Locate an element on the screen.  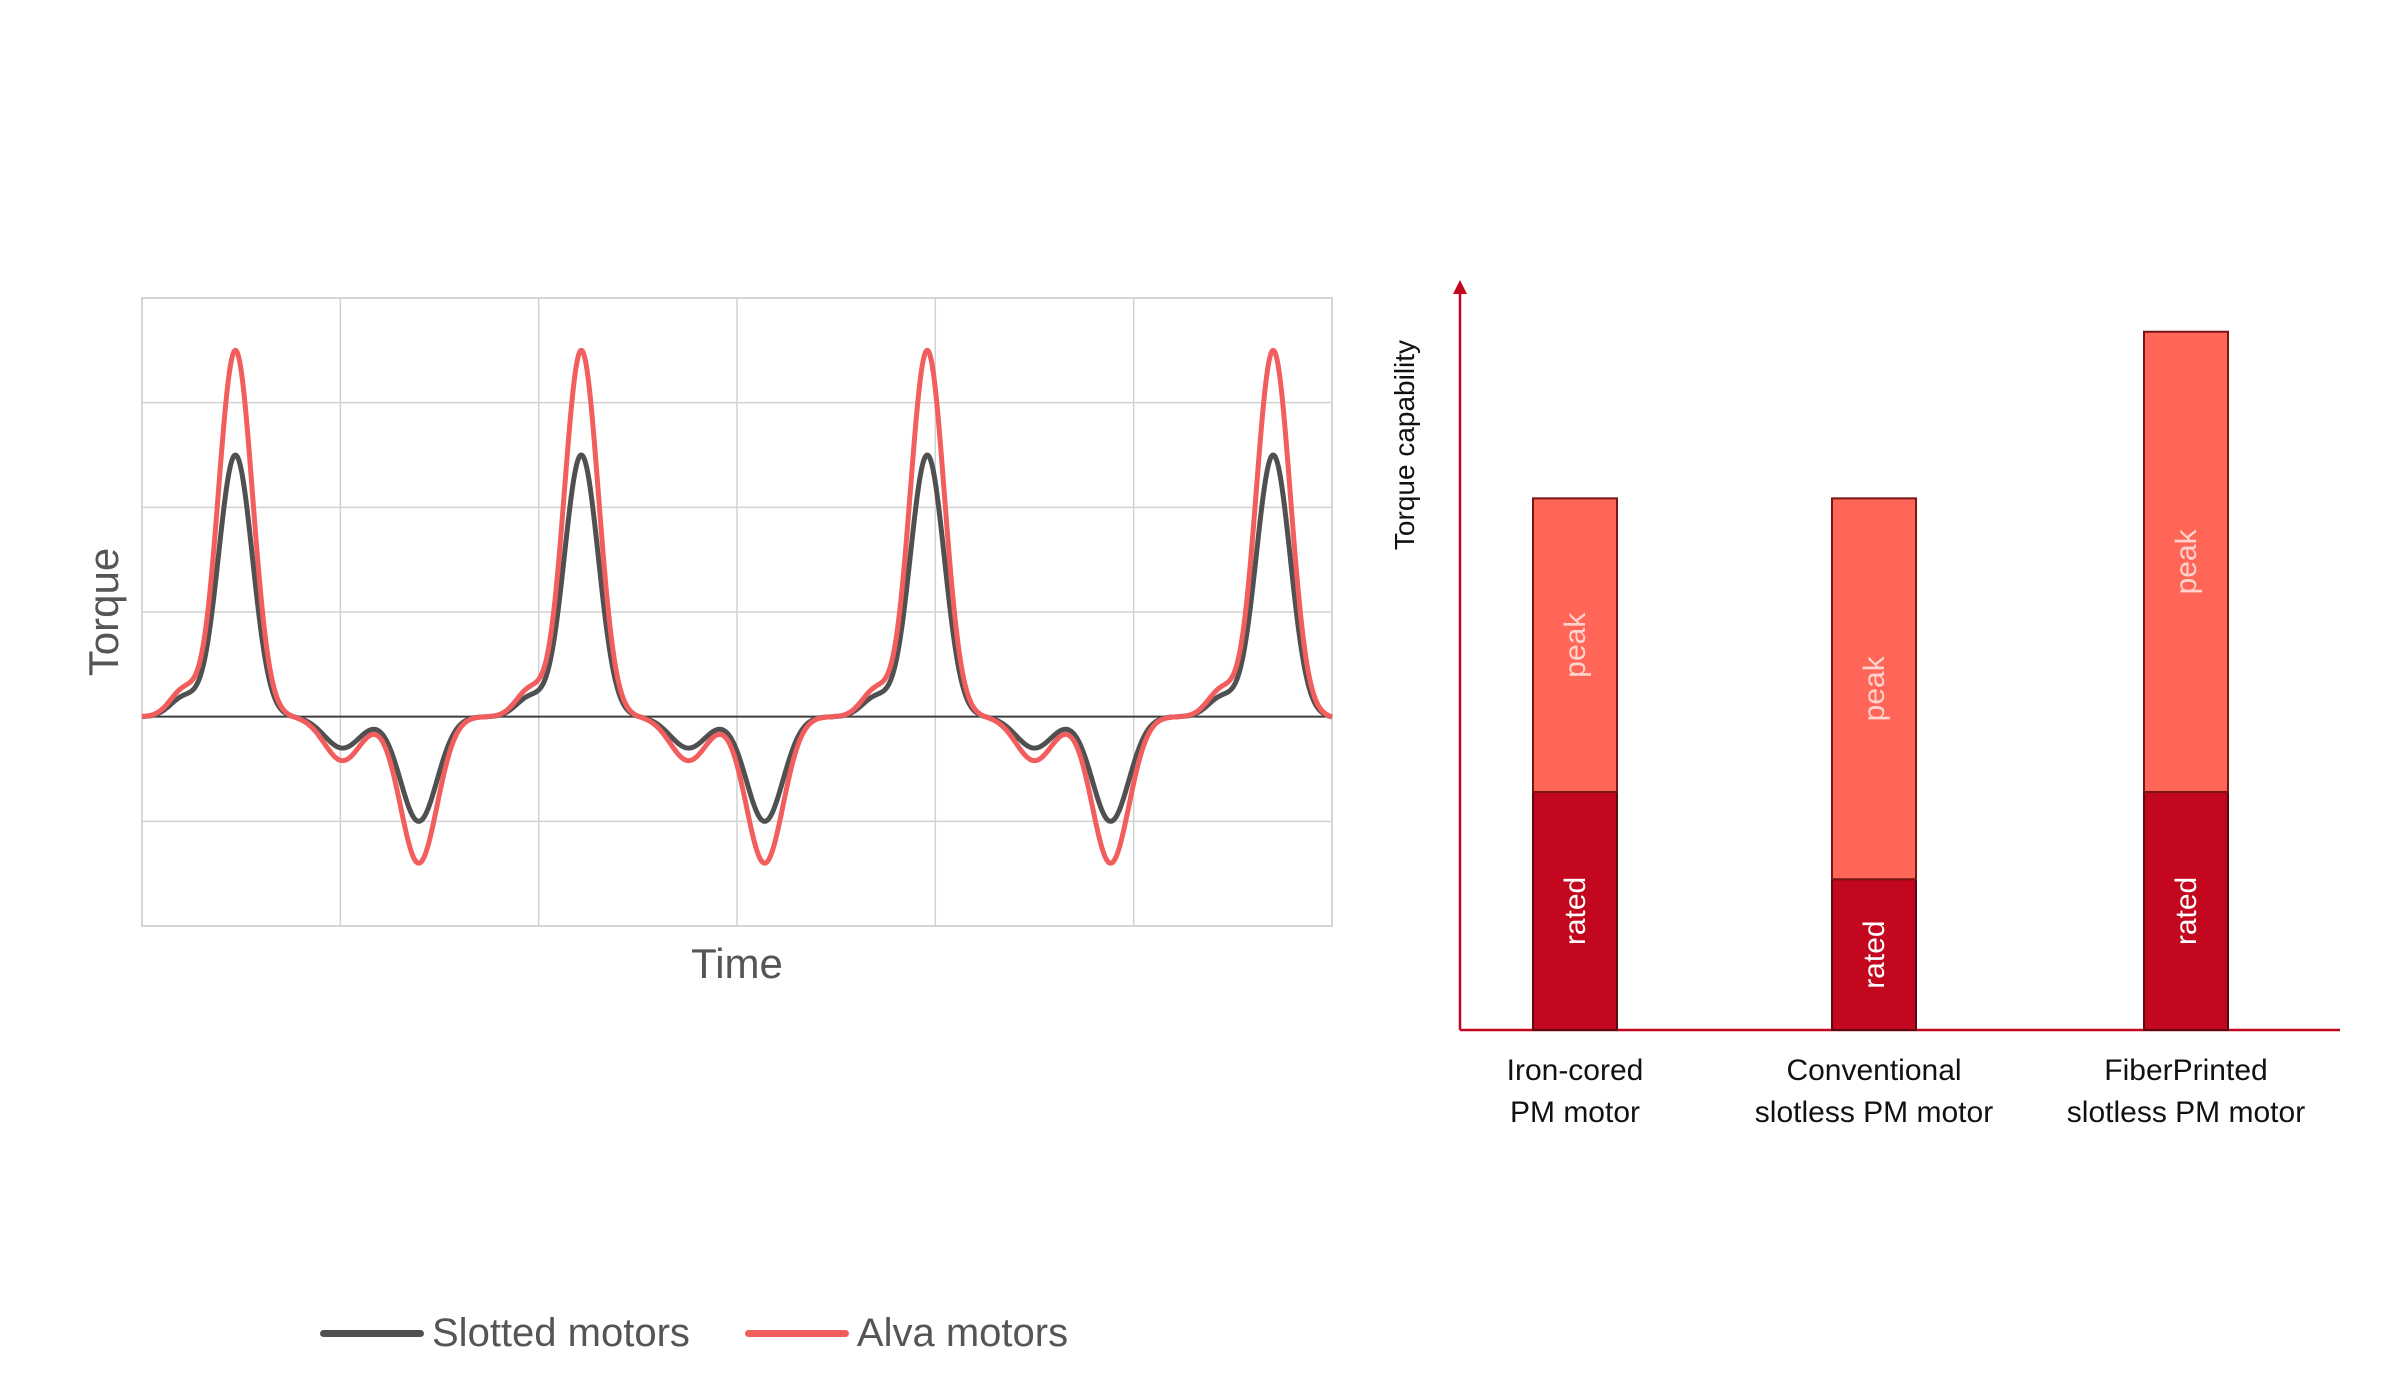
category-label: PM motor is located at coordinates (1575, 1112).